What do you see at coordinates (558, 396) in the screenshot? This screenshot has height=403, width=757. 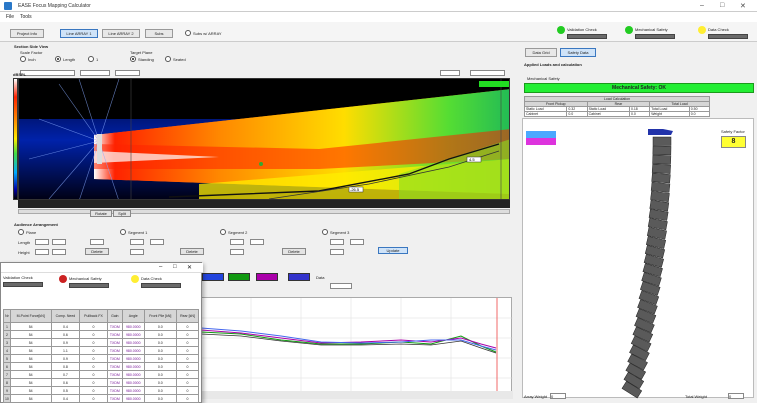 I see `array-weight-field: 0` at bounding box center [558, 396].